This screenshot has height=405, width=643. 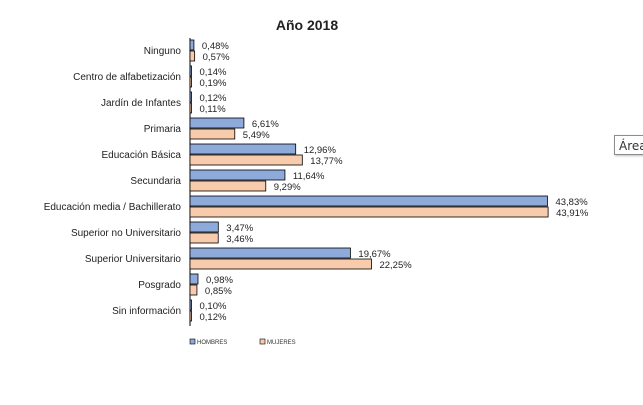 I want to click on legend-label: MUJERES, so click(x=281, y=343).